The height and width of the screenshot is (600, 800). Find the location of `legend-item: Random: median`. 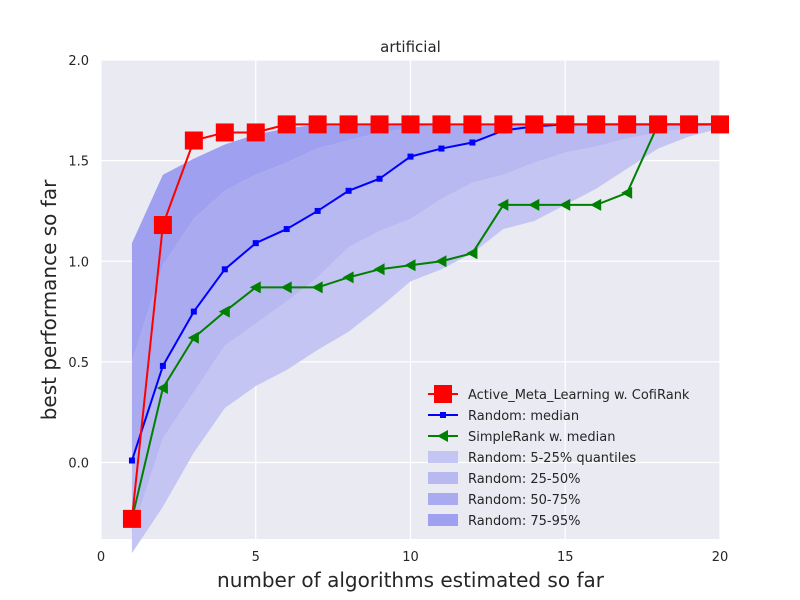

legend-item: Random: median is located at coordinates (503, 416).